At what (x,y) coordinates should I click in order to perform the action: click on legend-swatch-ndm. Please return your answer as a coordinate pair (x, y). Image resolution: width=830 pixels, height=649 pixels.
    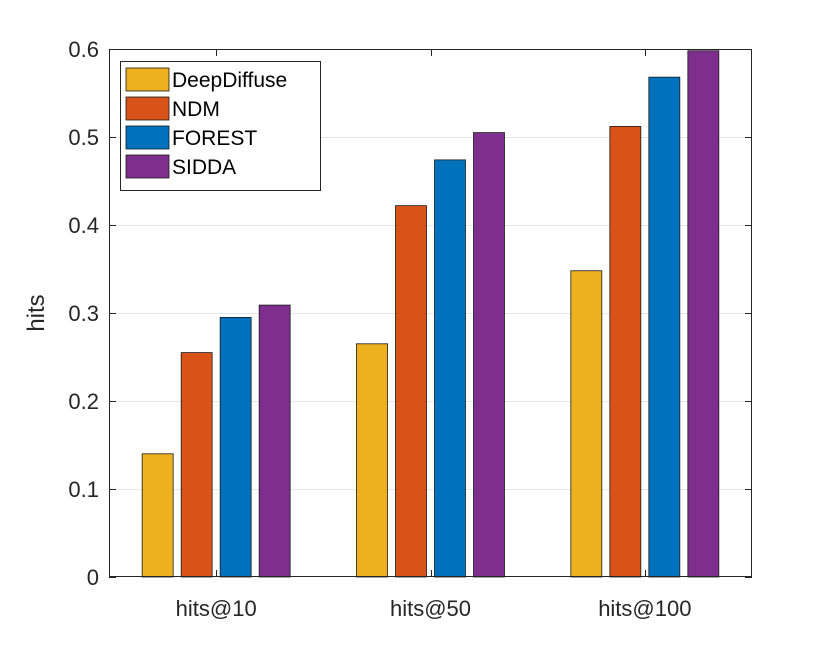
    Looking at the image, I should click on (147, 108).